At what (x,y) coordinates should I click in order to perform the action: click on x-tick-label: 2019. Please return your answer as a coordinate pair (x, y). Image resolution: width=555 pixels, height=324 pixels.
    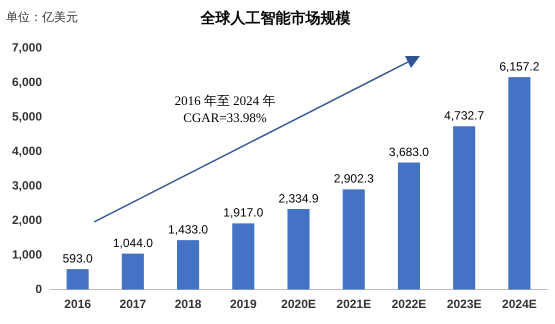
    Looking at the image, I should click on (243, 304).